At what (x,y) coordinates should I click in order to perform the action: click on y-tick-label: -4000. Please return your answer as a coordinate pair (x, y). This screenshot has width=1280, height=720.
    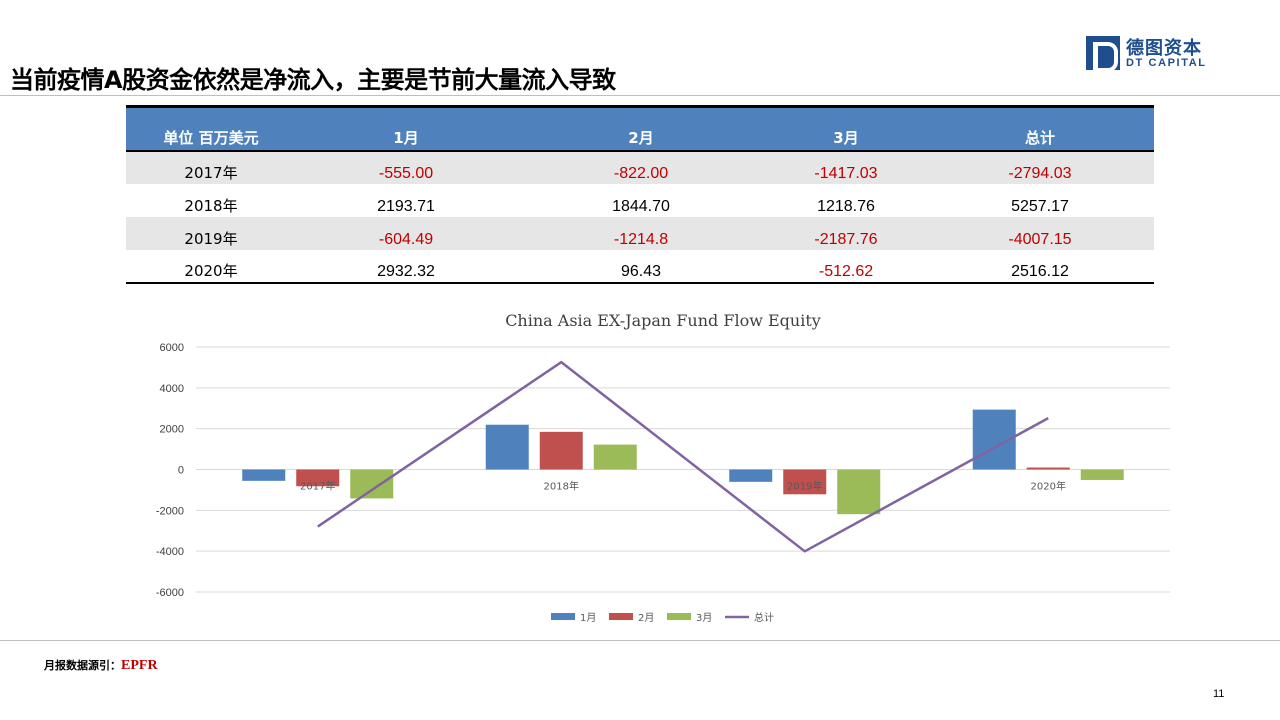
    Looking at the image, I should click on (170, 552).